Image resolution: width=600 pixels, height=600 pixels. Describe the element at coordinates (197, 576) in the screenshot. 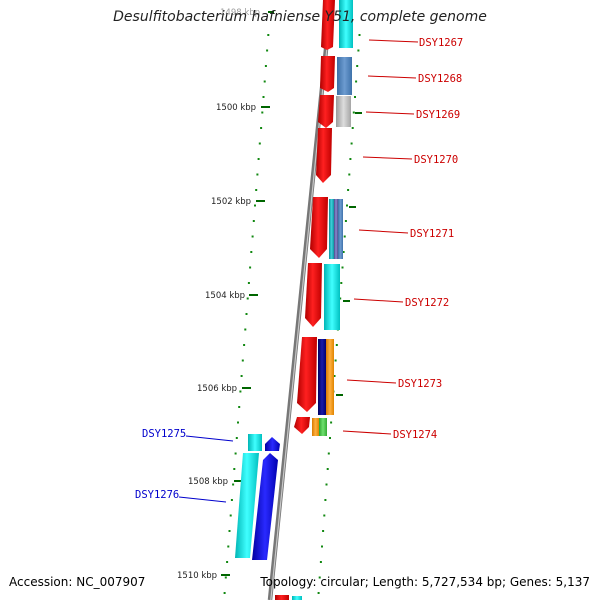

I see `tick-label: 1510 kbp` at that location.